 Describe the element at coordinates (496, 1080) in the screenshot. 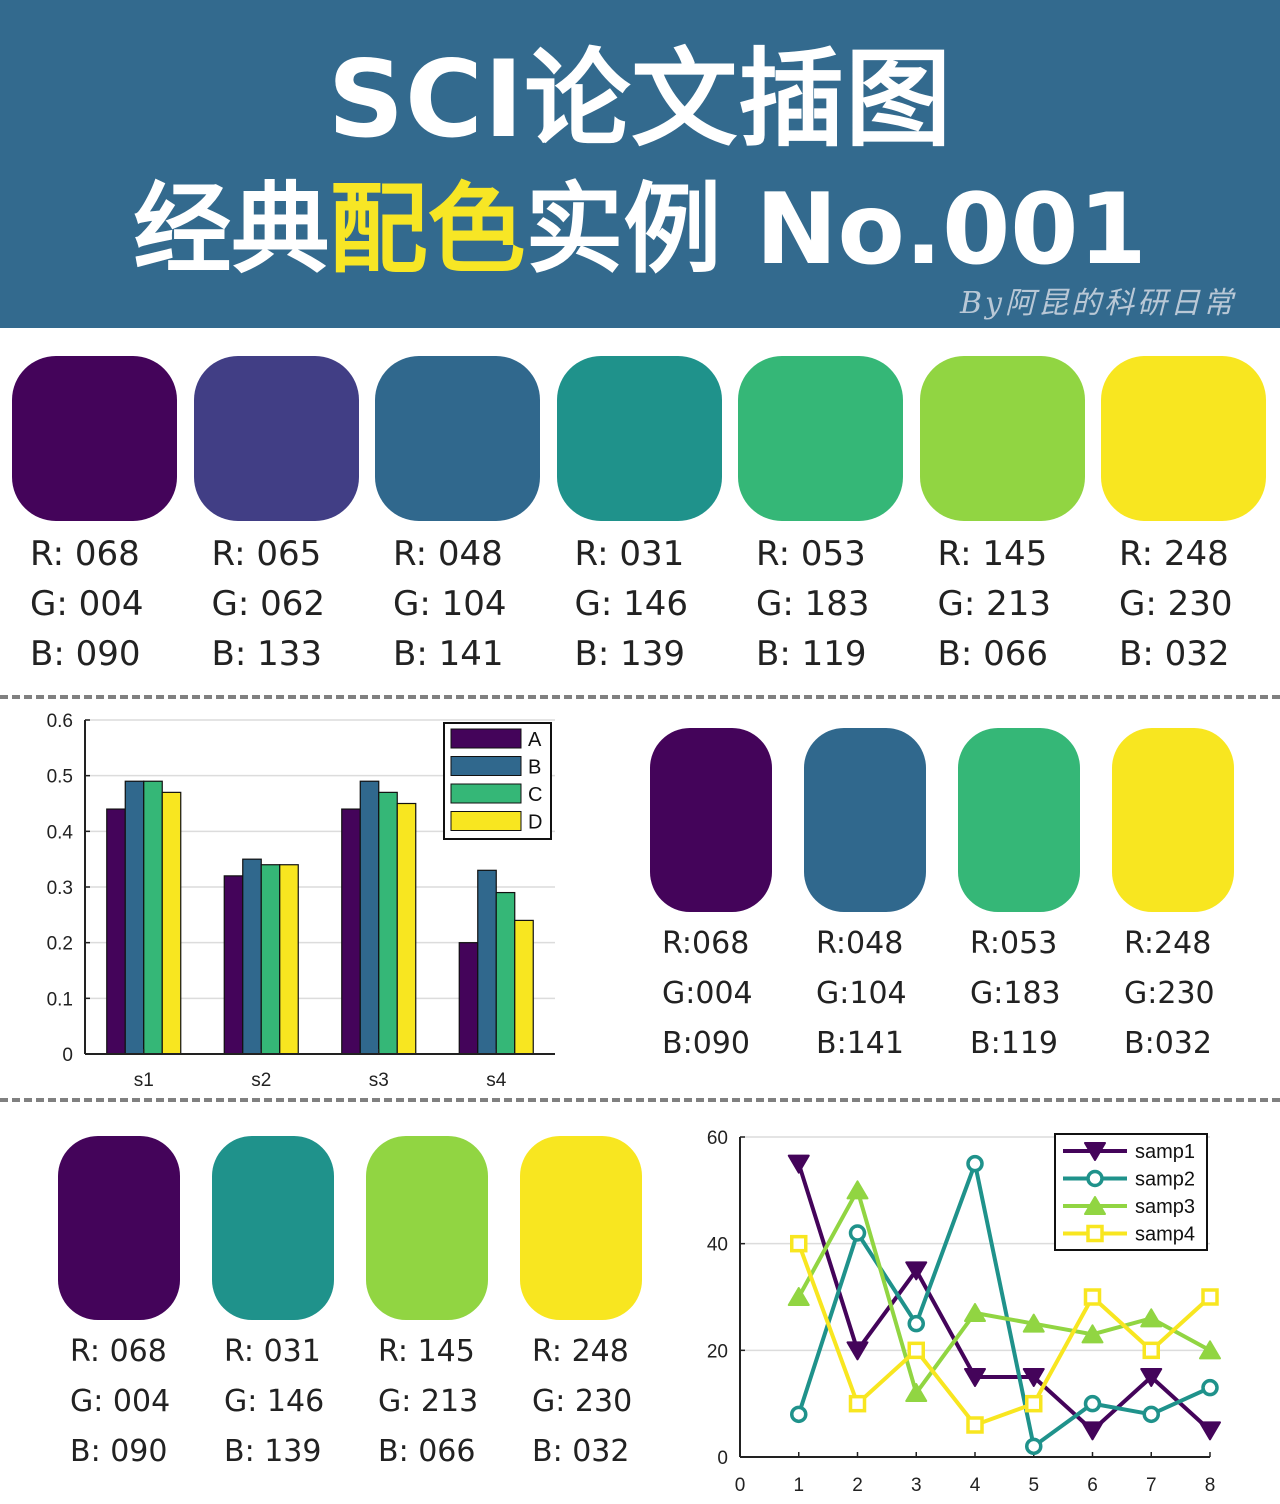

I see `x-tick-label: s4` at that location.